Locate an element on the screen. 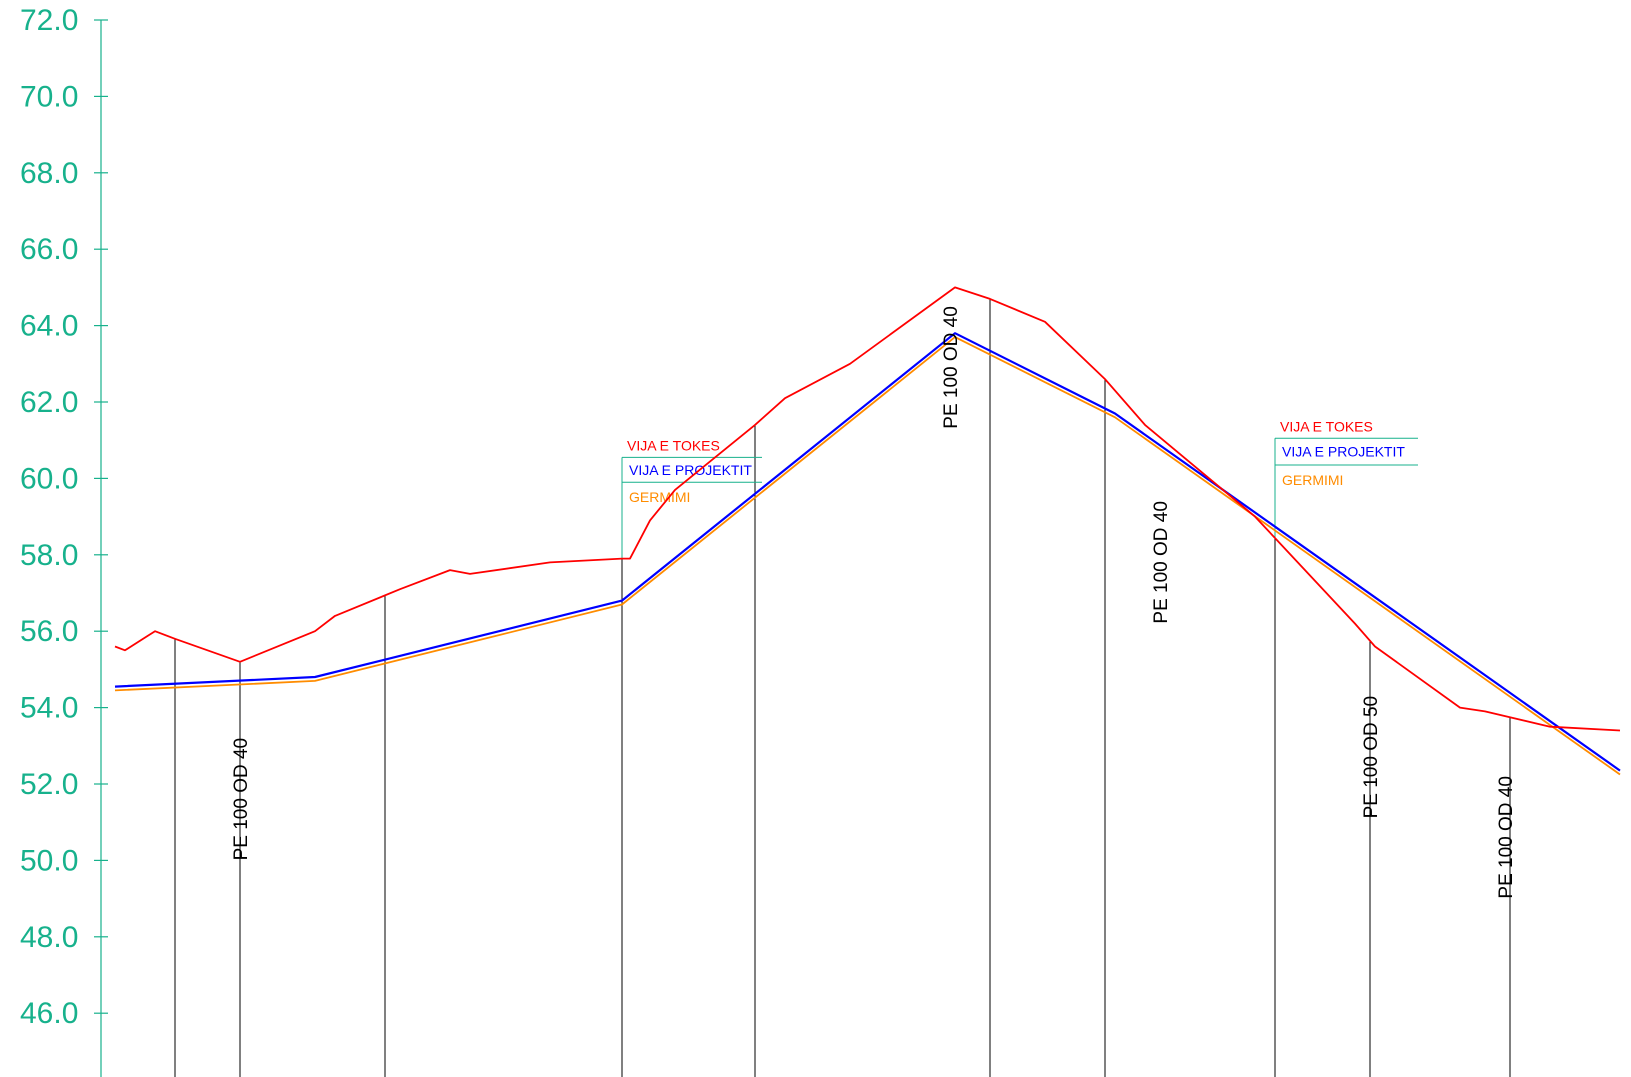  y-tick-label: 62.0 is located at coordinates (49, 402).